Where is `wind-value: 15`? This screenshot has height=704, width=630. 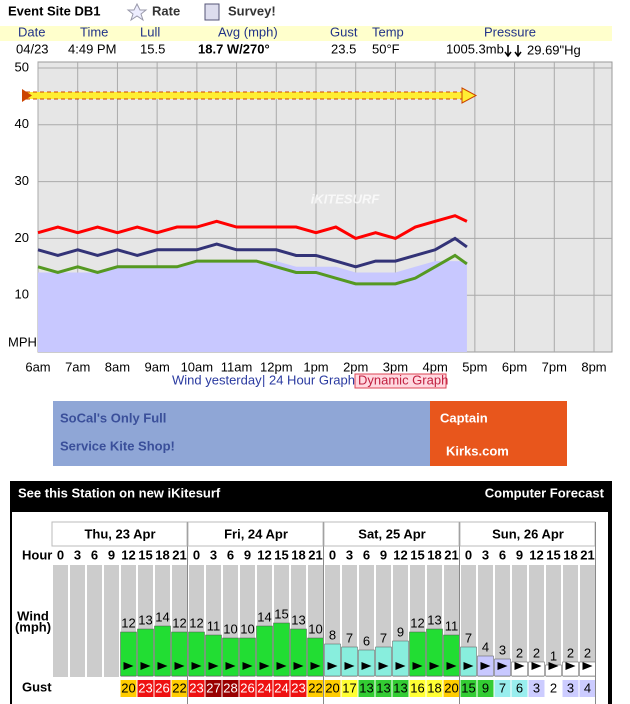
wind-value: 15 is located at coordinates (281, 613).